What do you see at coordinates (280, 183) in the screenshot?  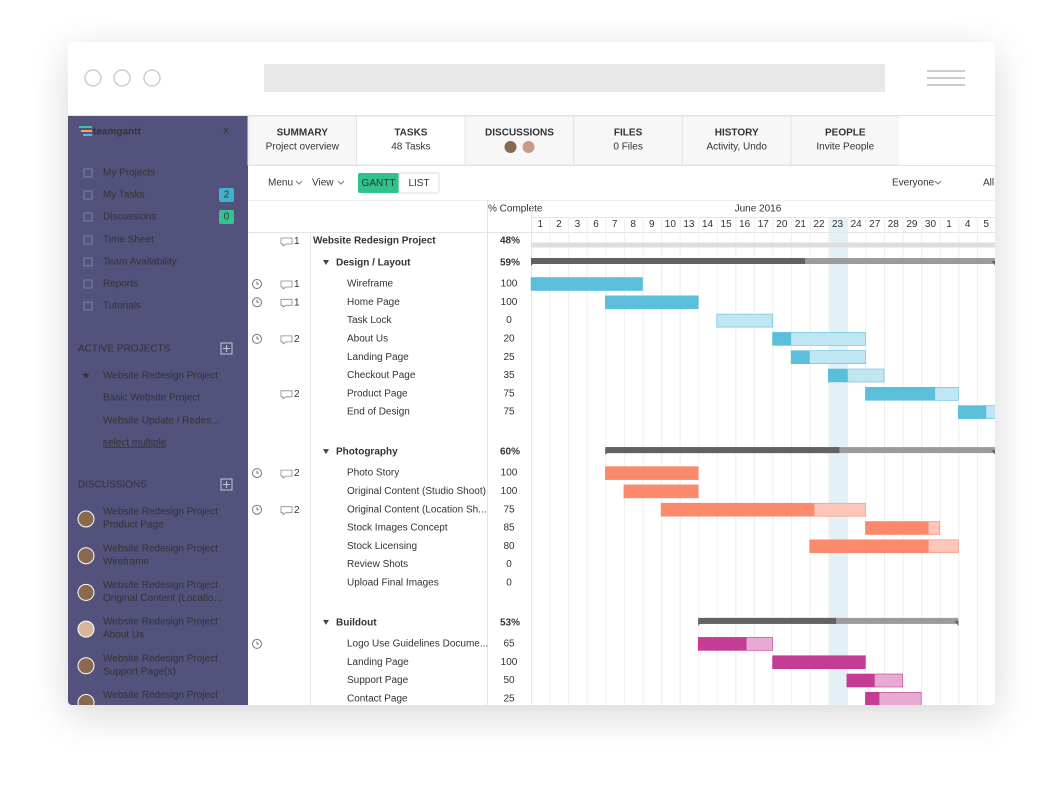 I see `menu-button: Menu` at bounding box center [280, 183].